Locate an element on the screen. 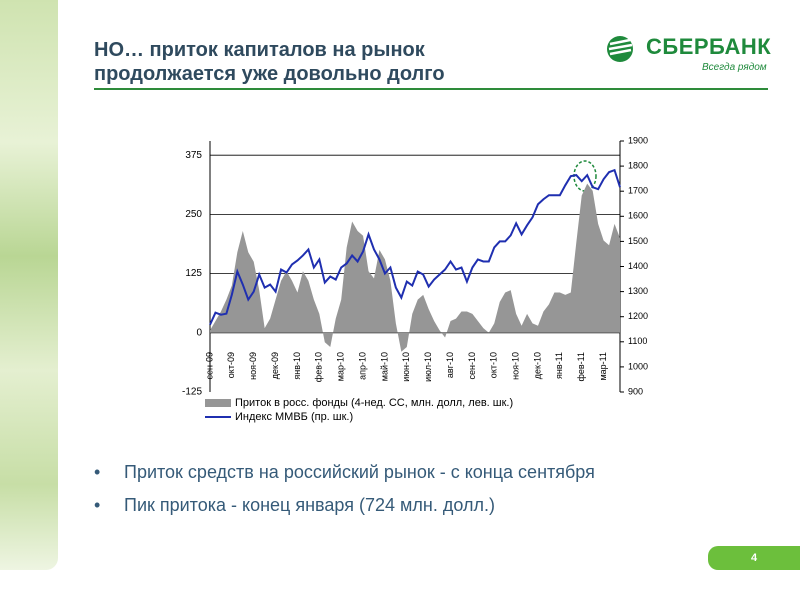 The image size is (800, 600). x-tick-label: июл-10 is located at coordinates (428, 367).